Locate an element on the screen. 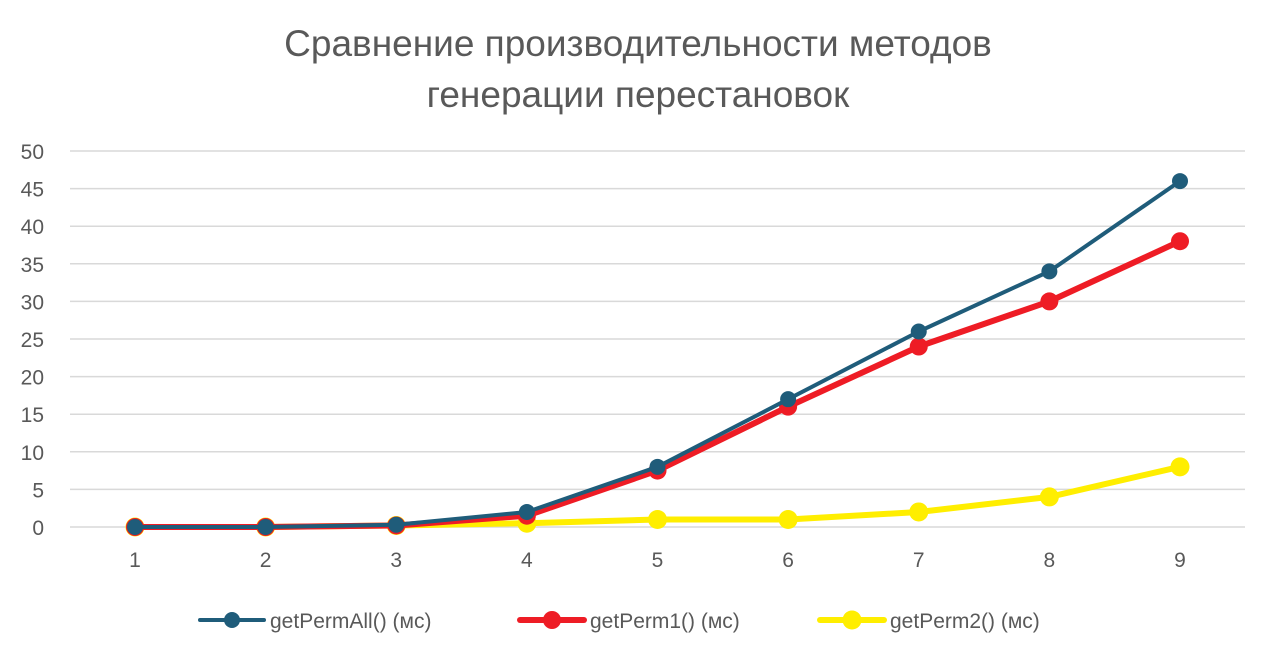 The image size is (1276, 652). legend-label: getPermAll() (мс) is located at coordinates (350, 621).